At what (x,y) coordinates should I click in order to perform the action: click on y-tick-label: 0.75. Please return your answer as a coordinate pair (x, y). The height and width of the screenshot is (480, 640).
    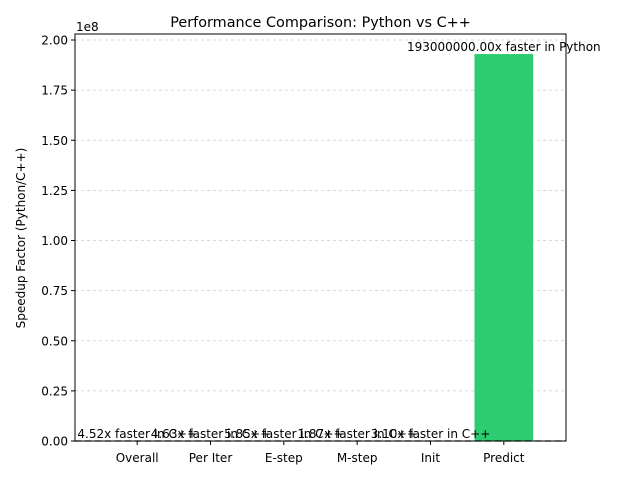
    Looking at the image, I should click on (54, 291).